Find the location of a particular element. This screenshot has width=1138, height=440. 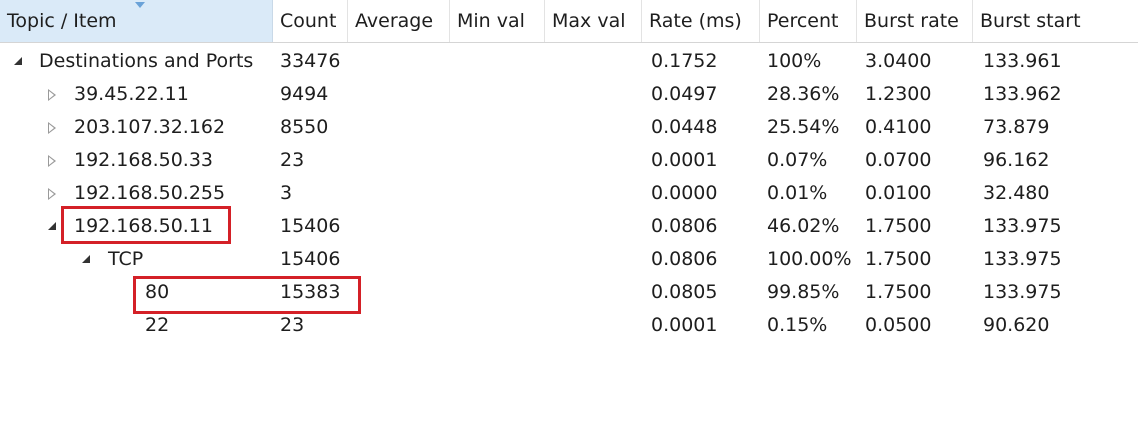

table-row: 22 23 0.0001 0.15% 0.0500 90.620 is located at coordinates (569, 325).